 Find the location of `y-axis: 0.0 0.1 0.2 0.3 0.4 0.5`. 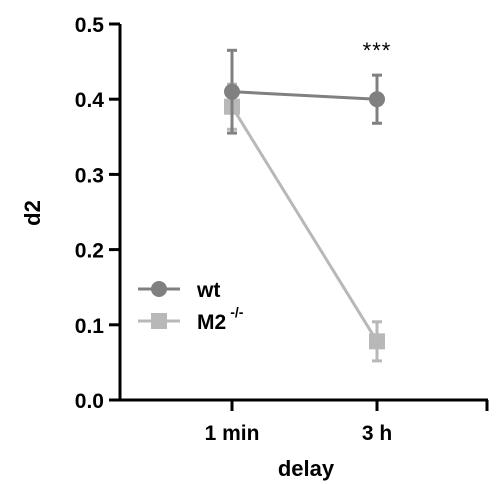

y-axis: 0.0 0.1 0.2 0.3 0.4 0.5 is located at coordinates (98, 213).